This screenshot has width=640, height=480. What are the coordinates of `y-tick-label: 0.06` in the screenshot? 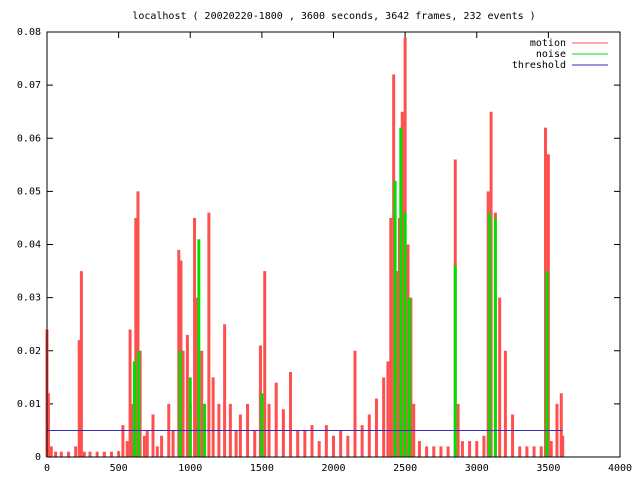 It's located at (29, 138).